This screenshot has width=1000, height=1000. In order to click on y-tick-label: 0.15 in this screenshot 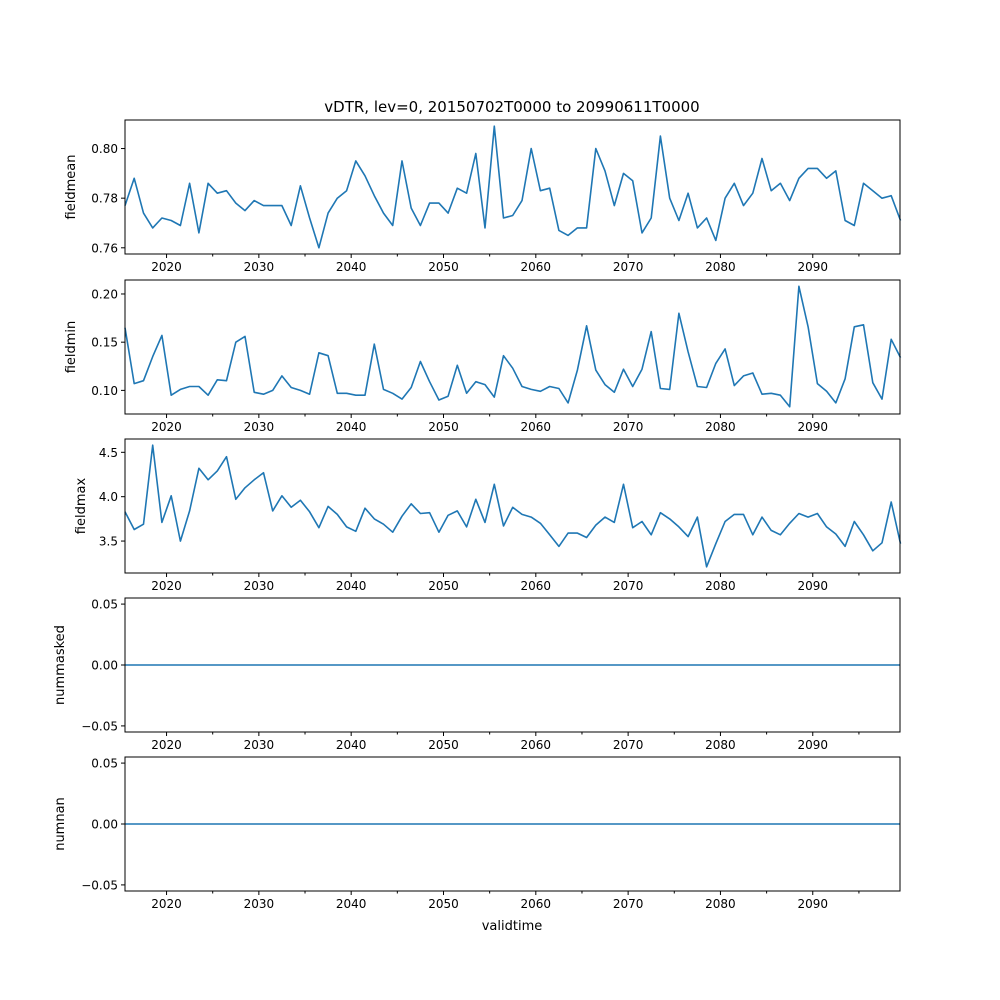, I will do `click(104, 343)`.